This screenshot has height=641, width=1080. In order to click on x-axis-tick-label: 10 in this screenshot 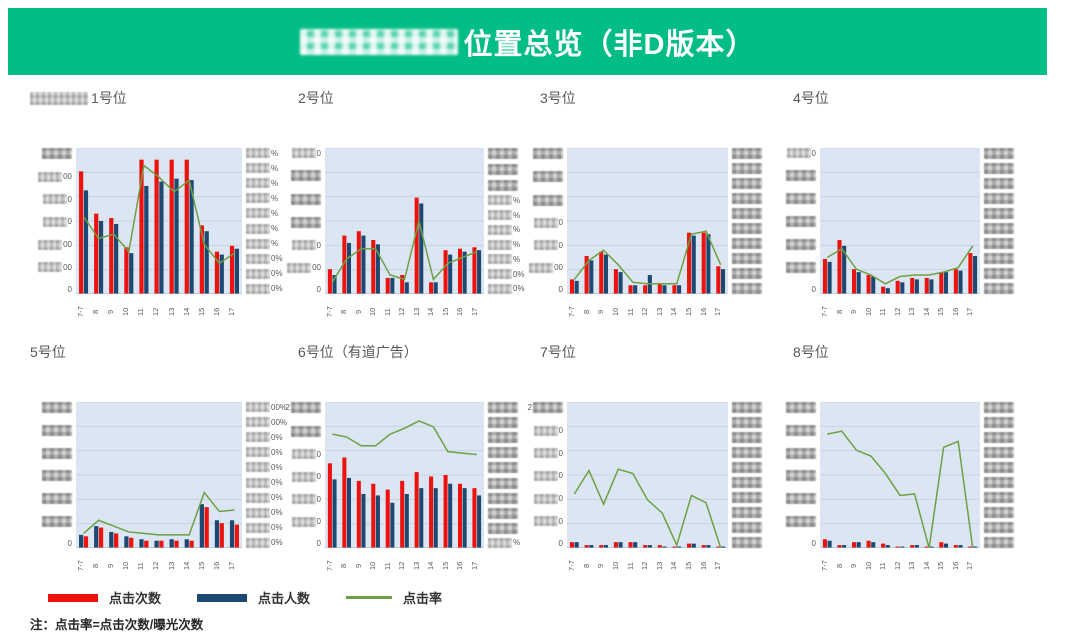, I will do `click(615, 566)`.